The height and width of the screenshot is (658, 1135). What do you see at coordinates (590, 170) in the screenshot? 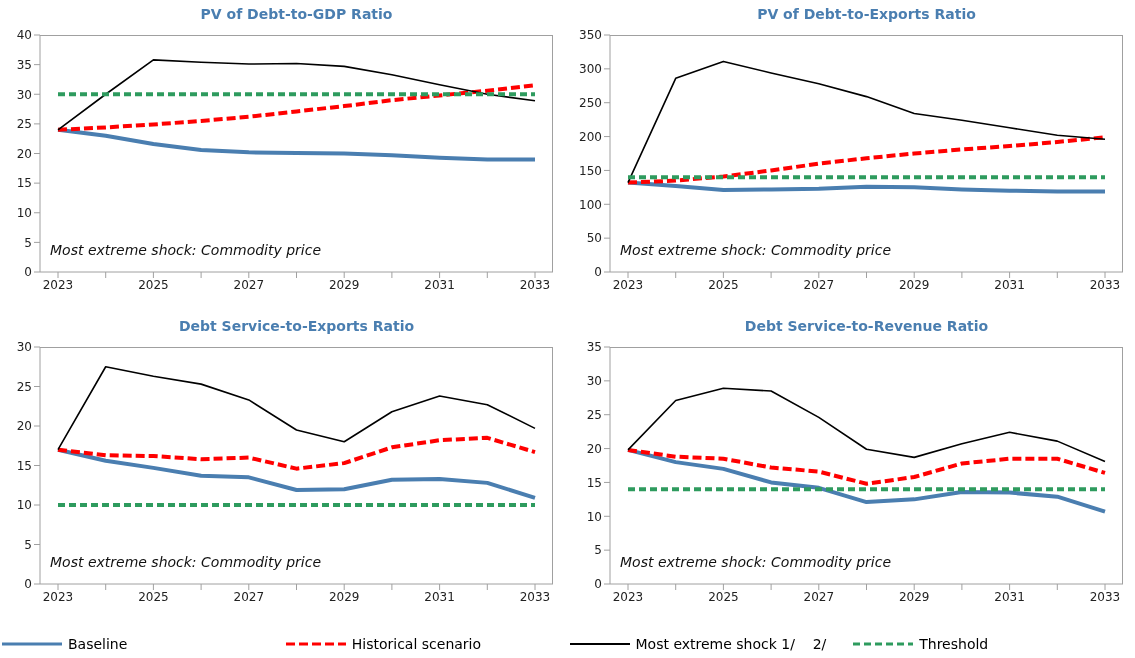
I see `y-tick-label: 150` at bounding box center [590, 170].